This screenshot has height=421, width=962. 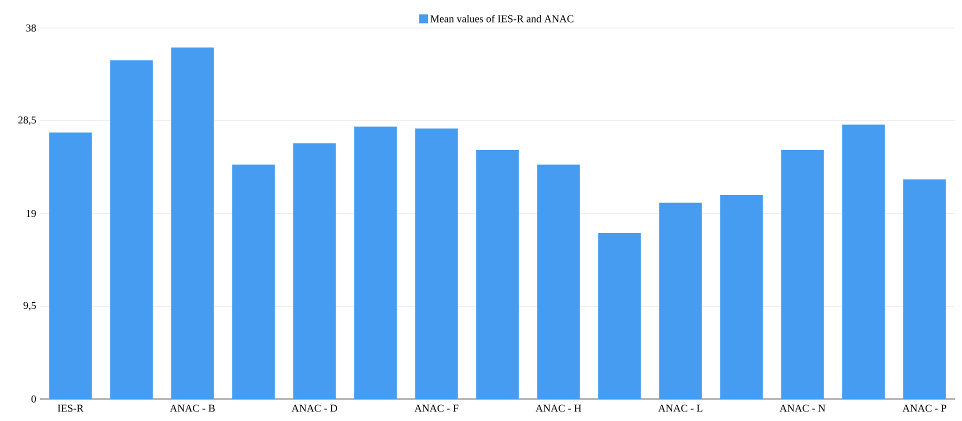 What do you see at coordinates (924, 408) in the screenshot?
I see `x-tick-label: ANAC - P` at bounding box center [924, 408].